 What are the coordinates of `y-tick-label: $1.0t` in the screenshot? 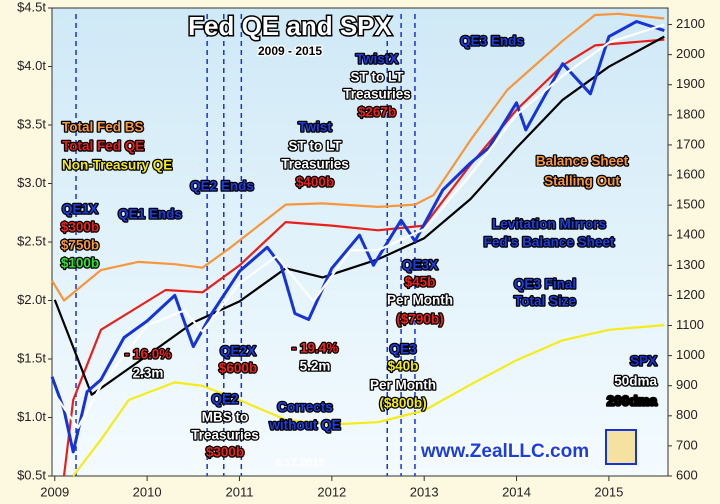 It's located at (31, 416).